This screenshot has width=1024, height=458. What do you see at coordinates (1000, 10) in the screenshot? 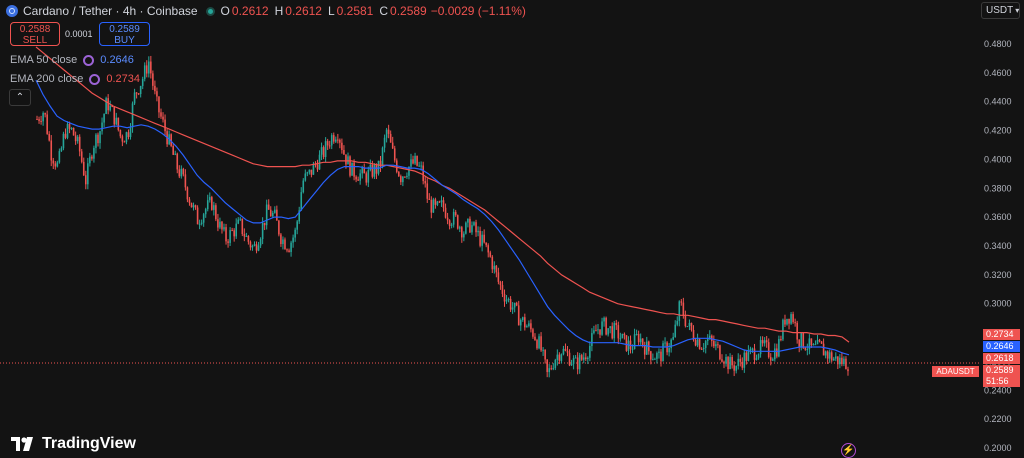
I see `currency-selector: USDT ▾` at bounding box center [1000, 10].